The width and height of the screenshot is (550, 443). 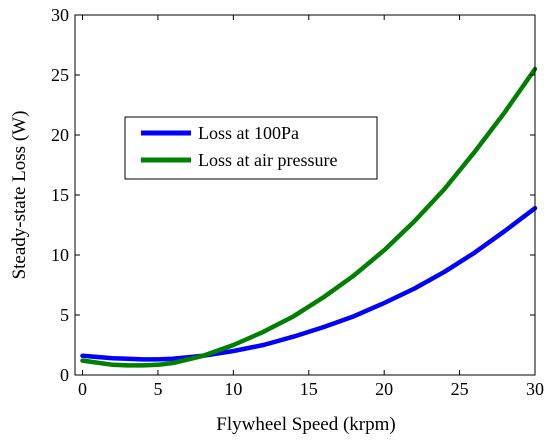 I want to click on legend-label-loss-100pa: Loss at 100Pa, so click(x=248, y=133).